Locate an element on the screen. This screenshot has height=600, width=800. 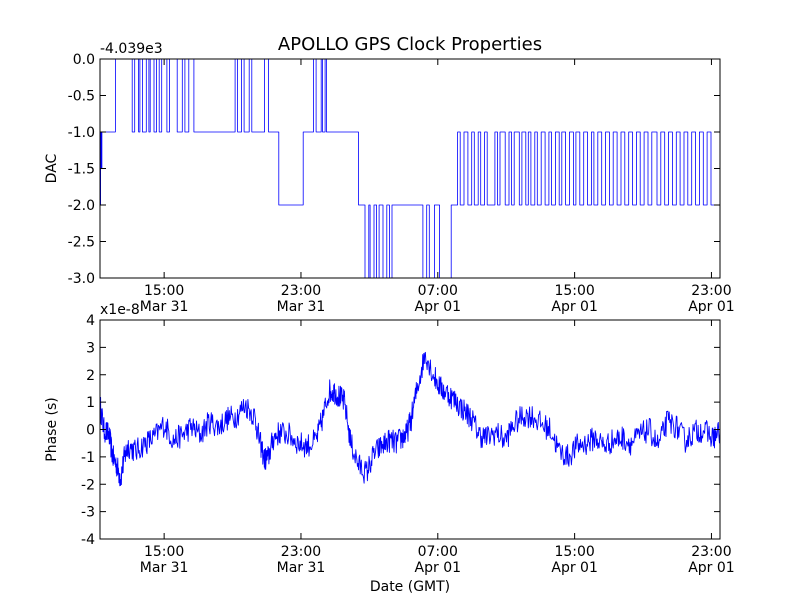
dac-ytick-label: -2.5 is located at coordinates (81, 243).